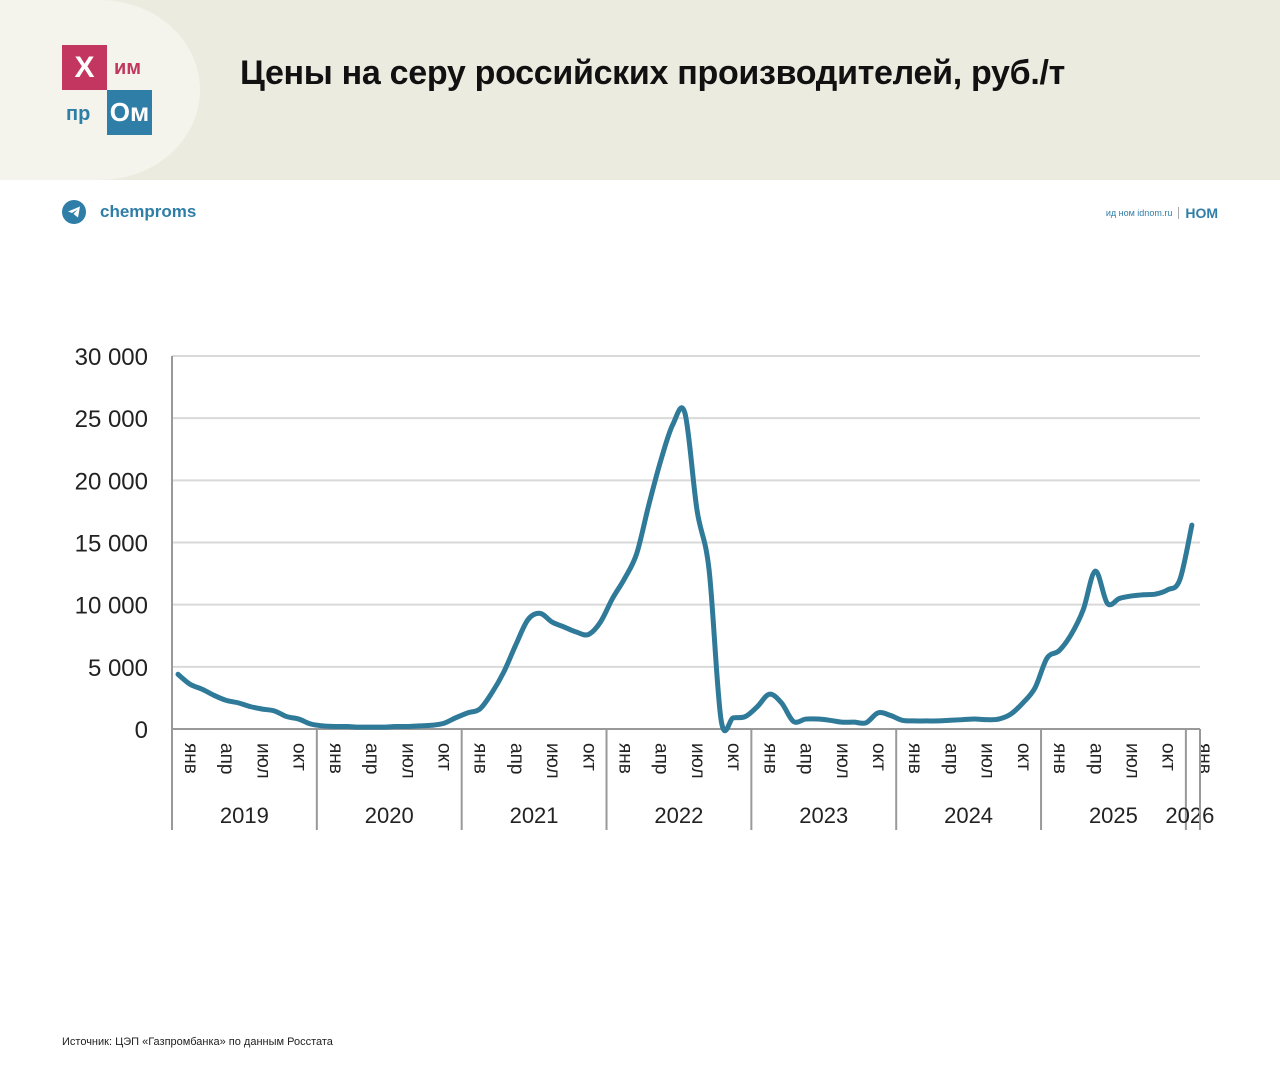 The height and width of the screenshot is (1080, 1280). What do you see at coordinates (111, 481) in the screenshot?
I see `y-tick-label: 20 000` at bounding box center [111, 481].